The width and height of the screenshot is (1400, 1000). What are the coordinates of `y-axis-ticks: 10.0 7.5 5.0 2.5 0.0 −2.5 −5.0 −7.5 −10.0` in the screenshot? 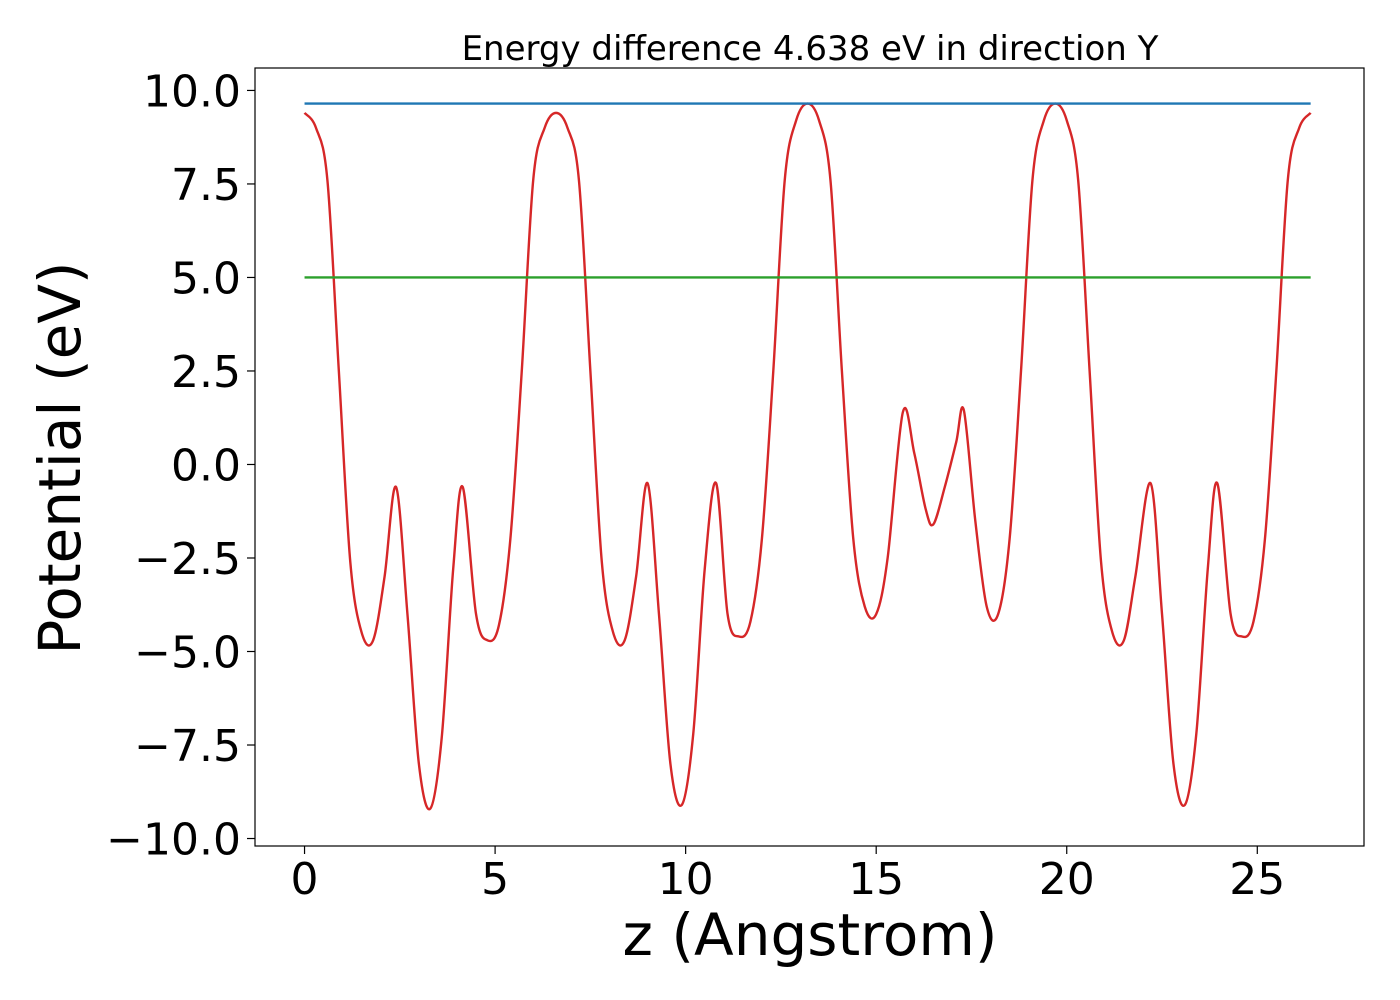 It's located at (180, 466).